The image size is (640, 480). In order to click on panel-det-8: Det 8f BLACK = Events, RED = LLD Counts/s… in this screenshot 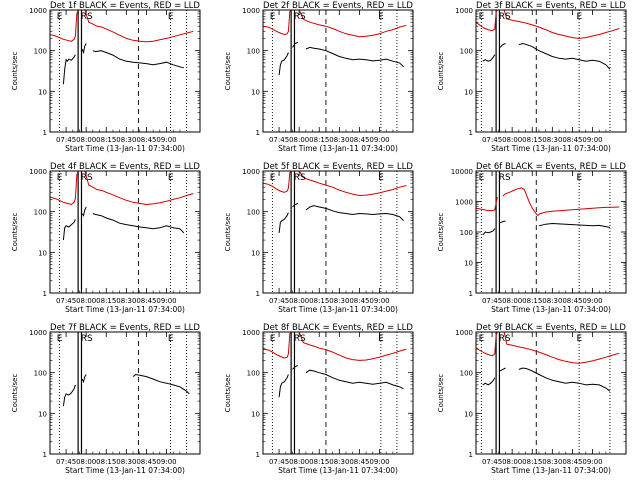, I will do `click(319, 399)`.